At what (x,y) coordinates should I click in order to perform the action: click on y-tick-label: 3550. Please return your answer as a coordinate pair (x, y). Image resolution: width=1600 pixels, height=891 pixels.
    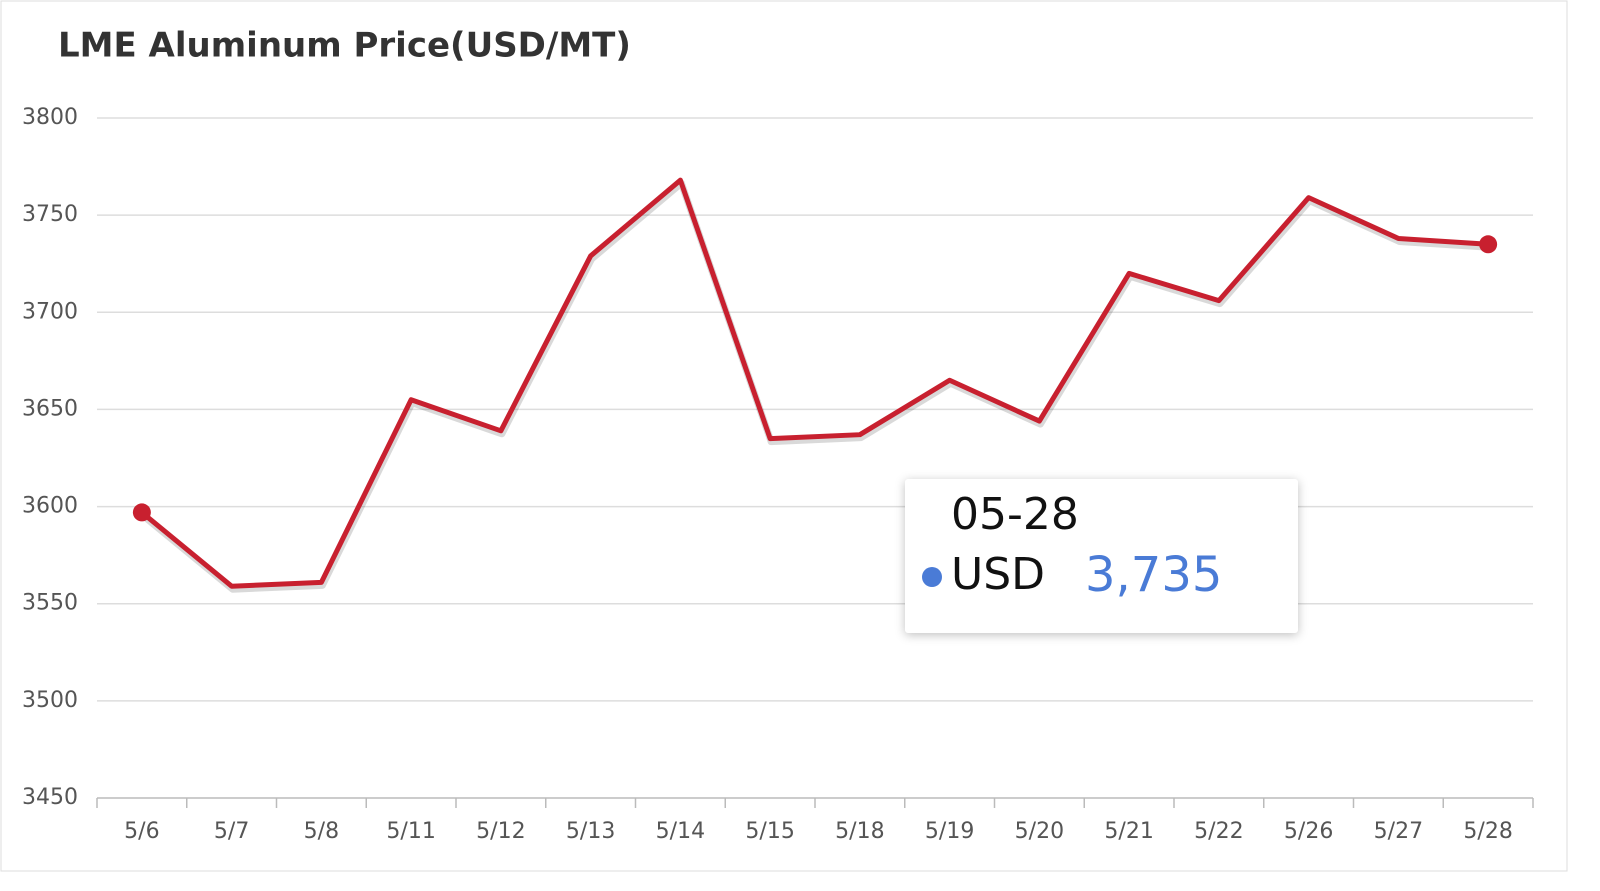
    Looking at the image, I should click on (50, 603).